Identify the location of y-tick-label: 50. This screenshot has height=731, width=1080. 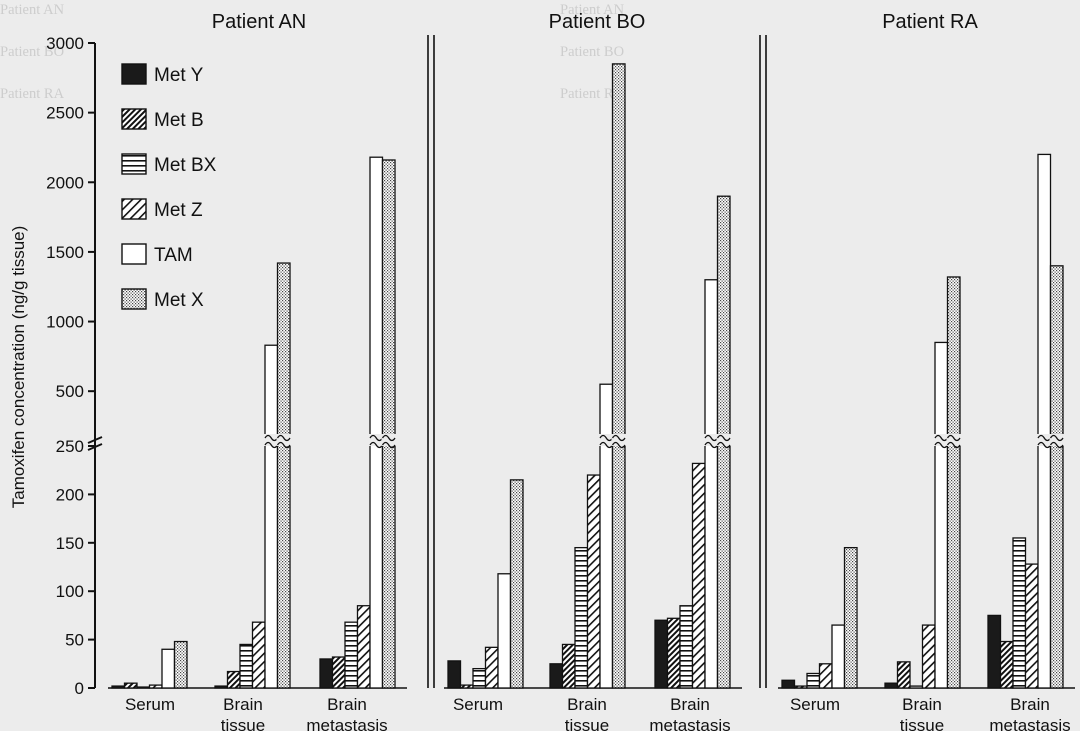
(74, 640).